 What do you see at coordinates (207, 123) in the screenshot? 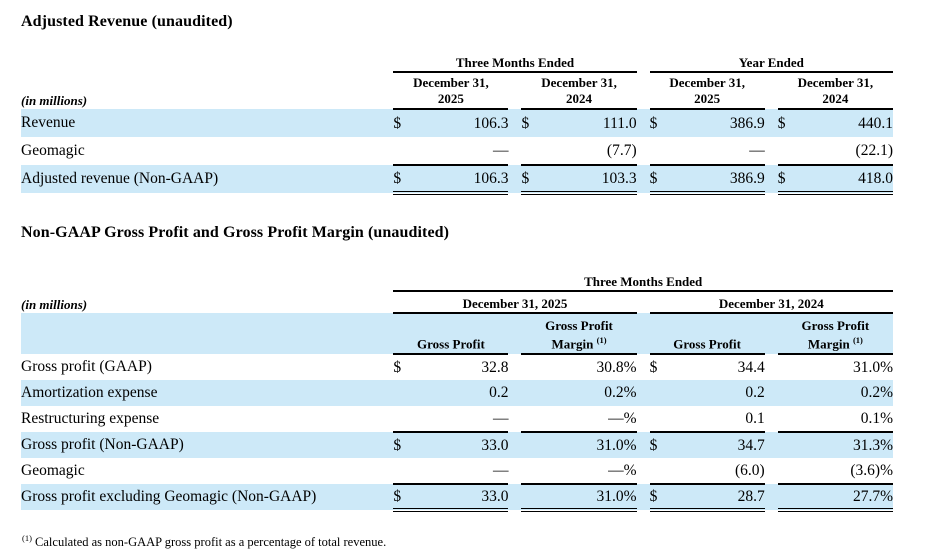
I see `row-label: Revenue` at bounding box center [207, 123].